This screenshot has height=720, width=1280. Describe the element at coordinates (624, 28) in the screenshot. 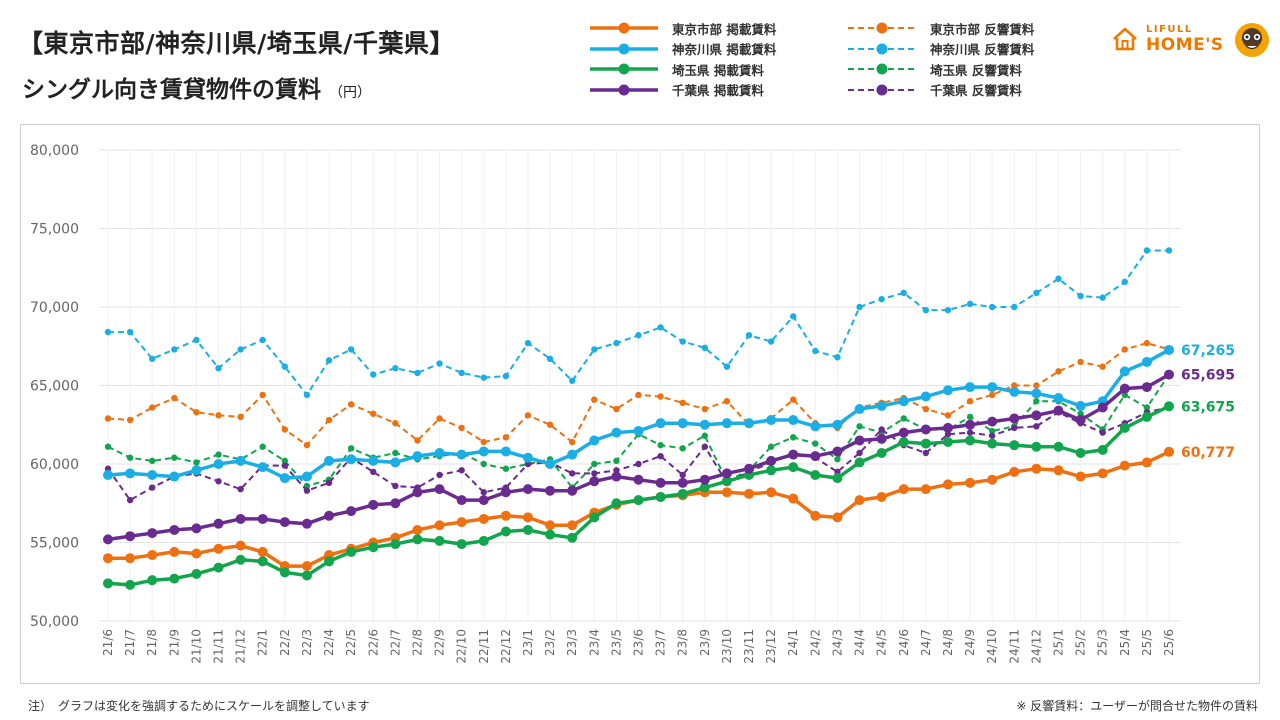

I see `legend-swatch` at that location.